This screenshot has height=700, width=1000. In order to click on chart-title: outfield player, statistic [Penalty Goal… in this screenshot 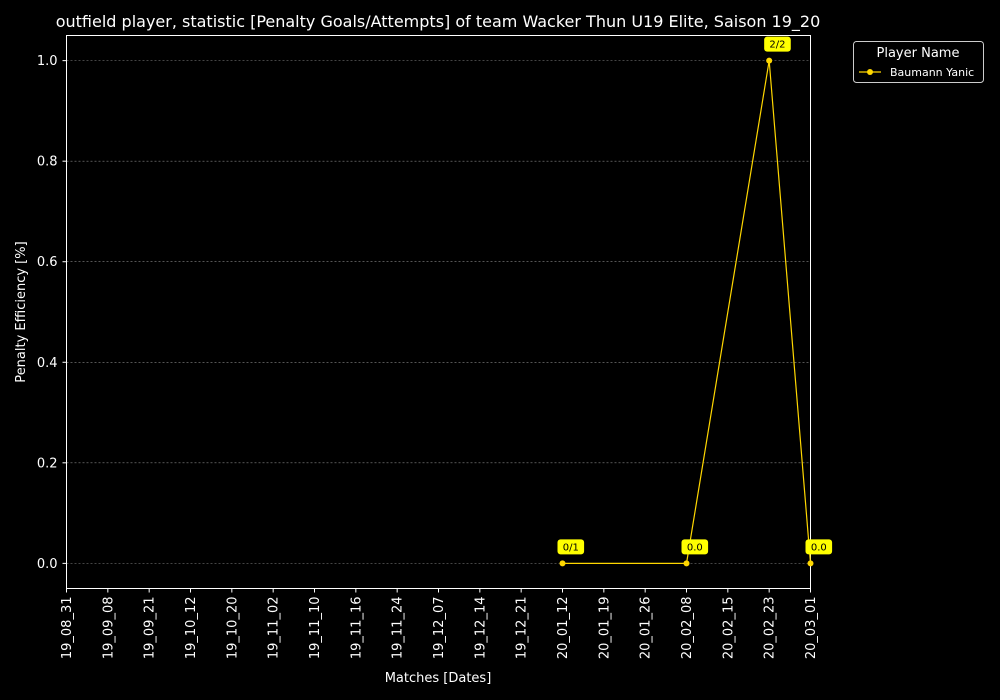, I will do `click(438, 22)`.